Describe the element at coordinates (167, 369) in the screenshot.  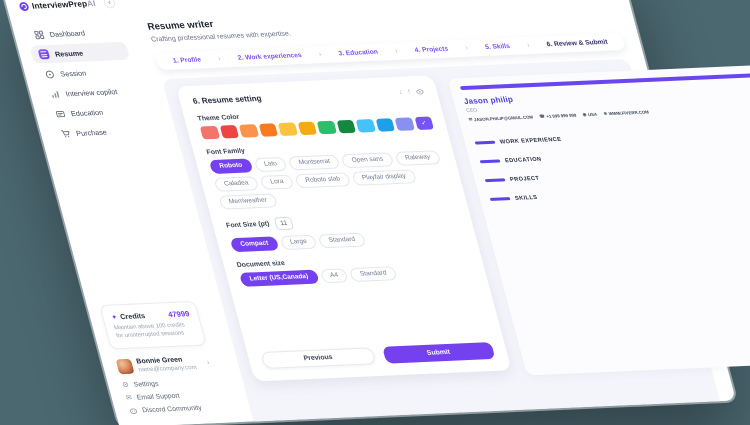
I see `user-email: name@company.com` at that location.